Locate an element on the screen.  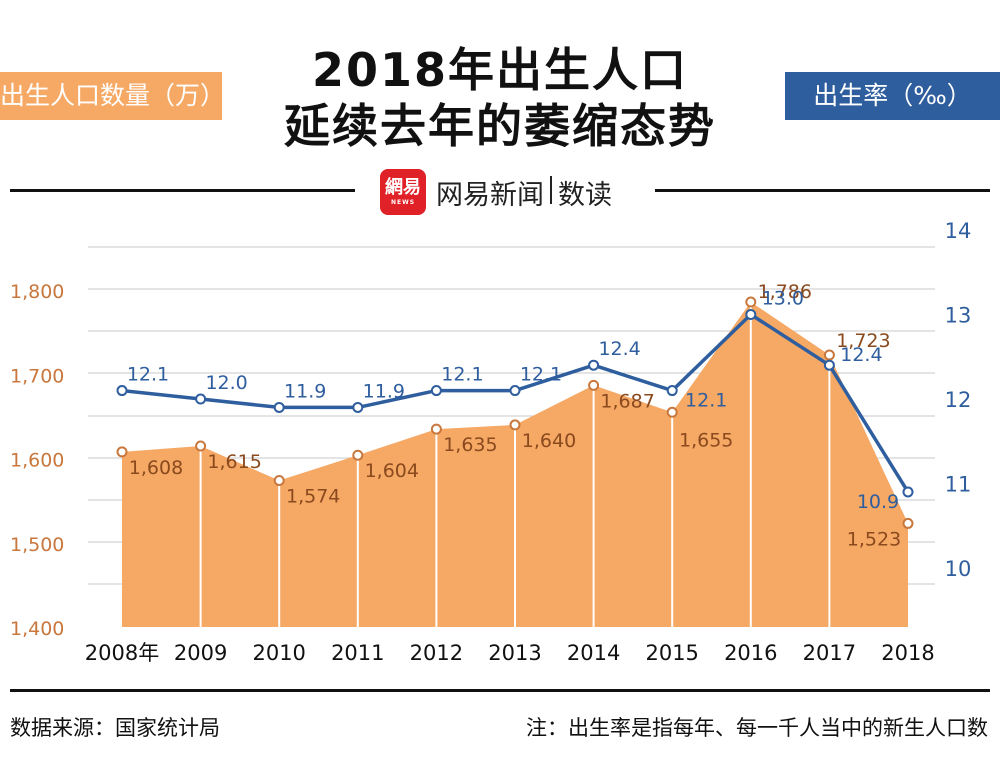
population-label: 1,640 is located at coordinates (549, 441).